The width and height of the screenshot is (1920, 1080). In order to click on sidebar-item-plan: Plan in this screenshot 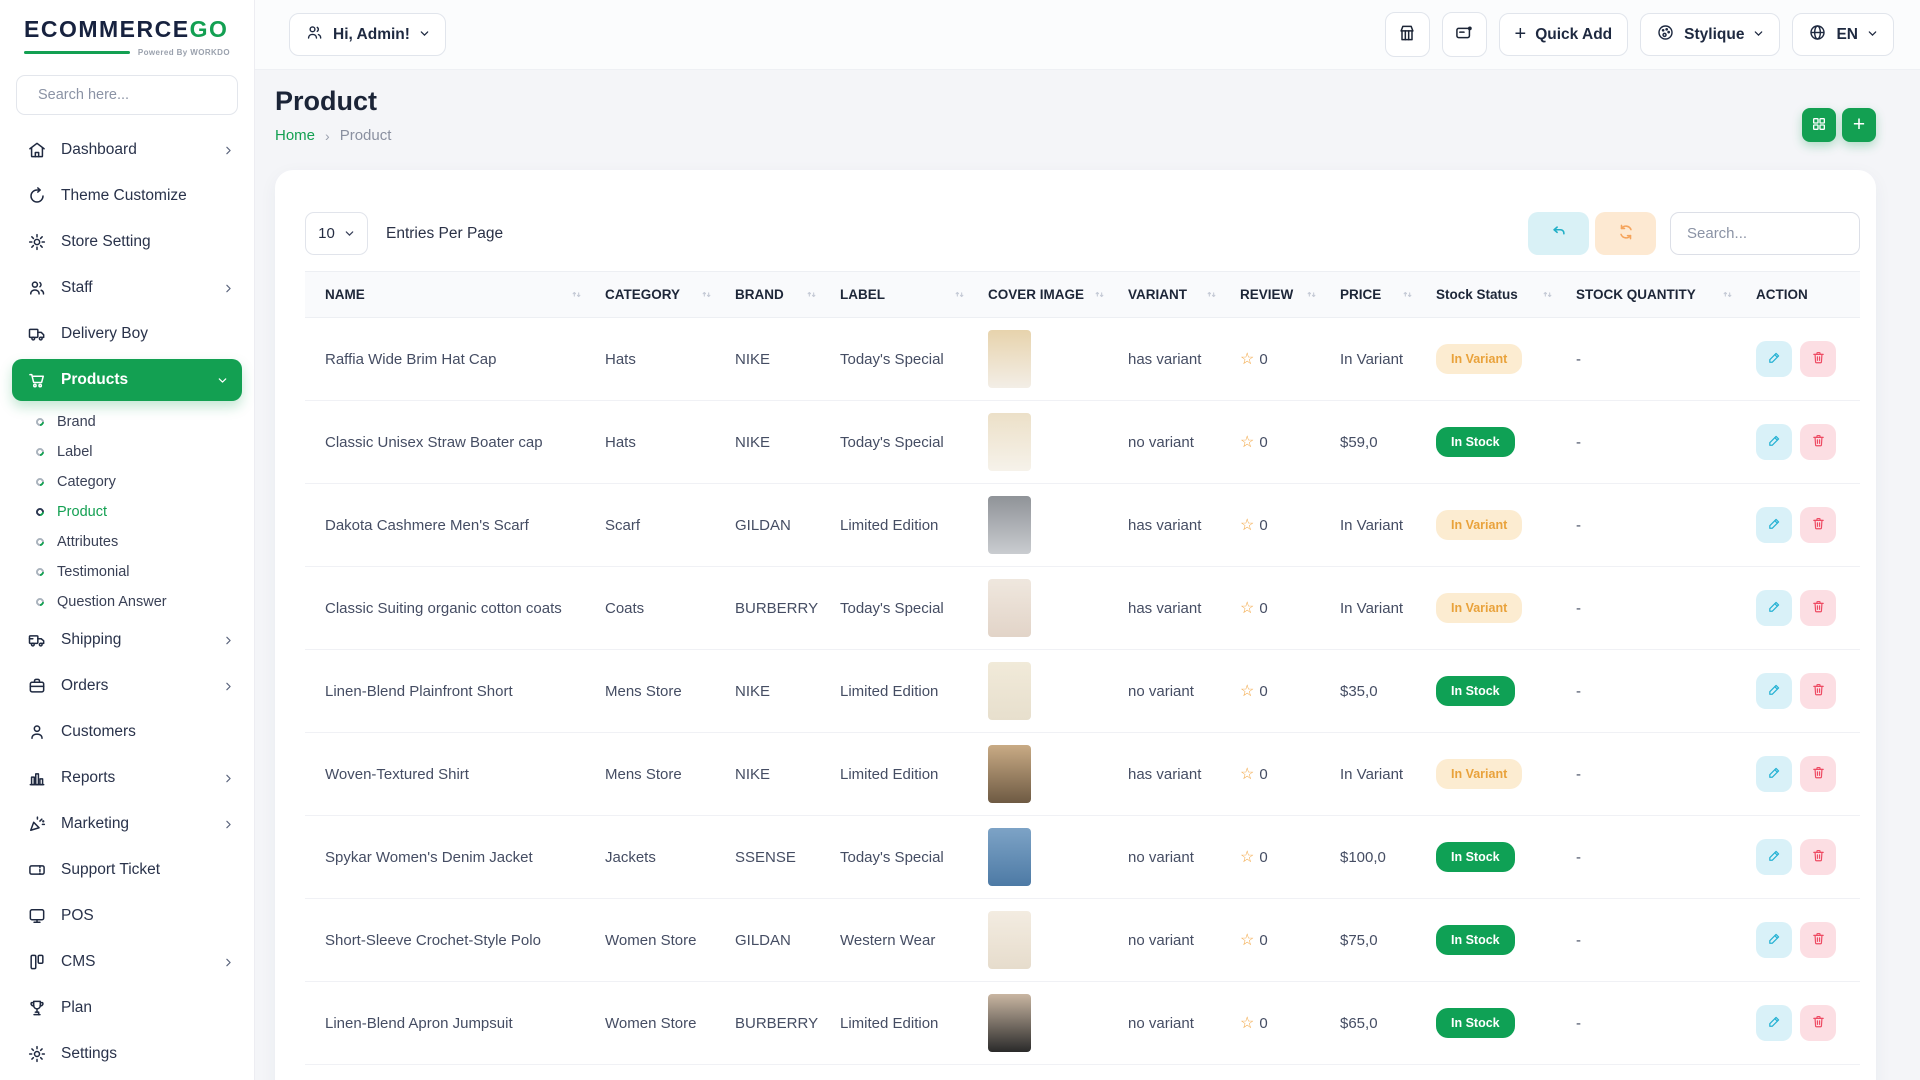, I will do `click(127, 1008)`.